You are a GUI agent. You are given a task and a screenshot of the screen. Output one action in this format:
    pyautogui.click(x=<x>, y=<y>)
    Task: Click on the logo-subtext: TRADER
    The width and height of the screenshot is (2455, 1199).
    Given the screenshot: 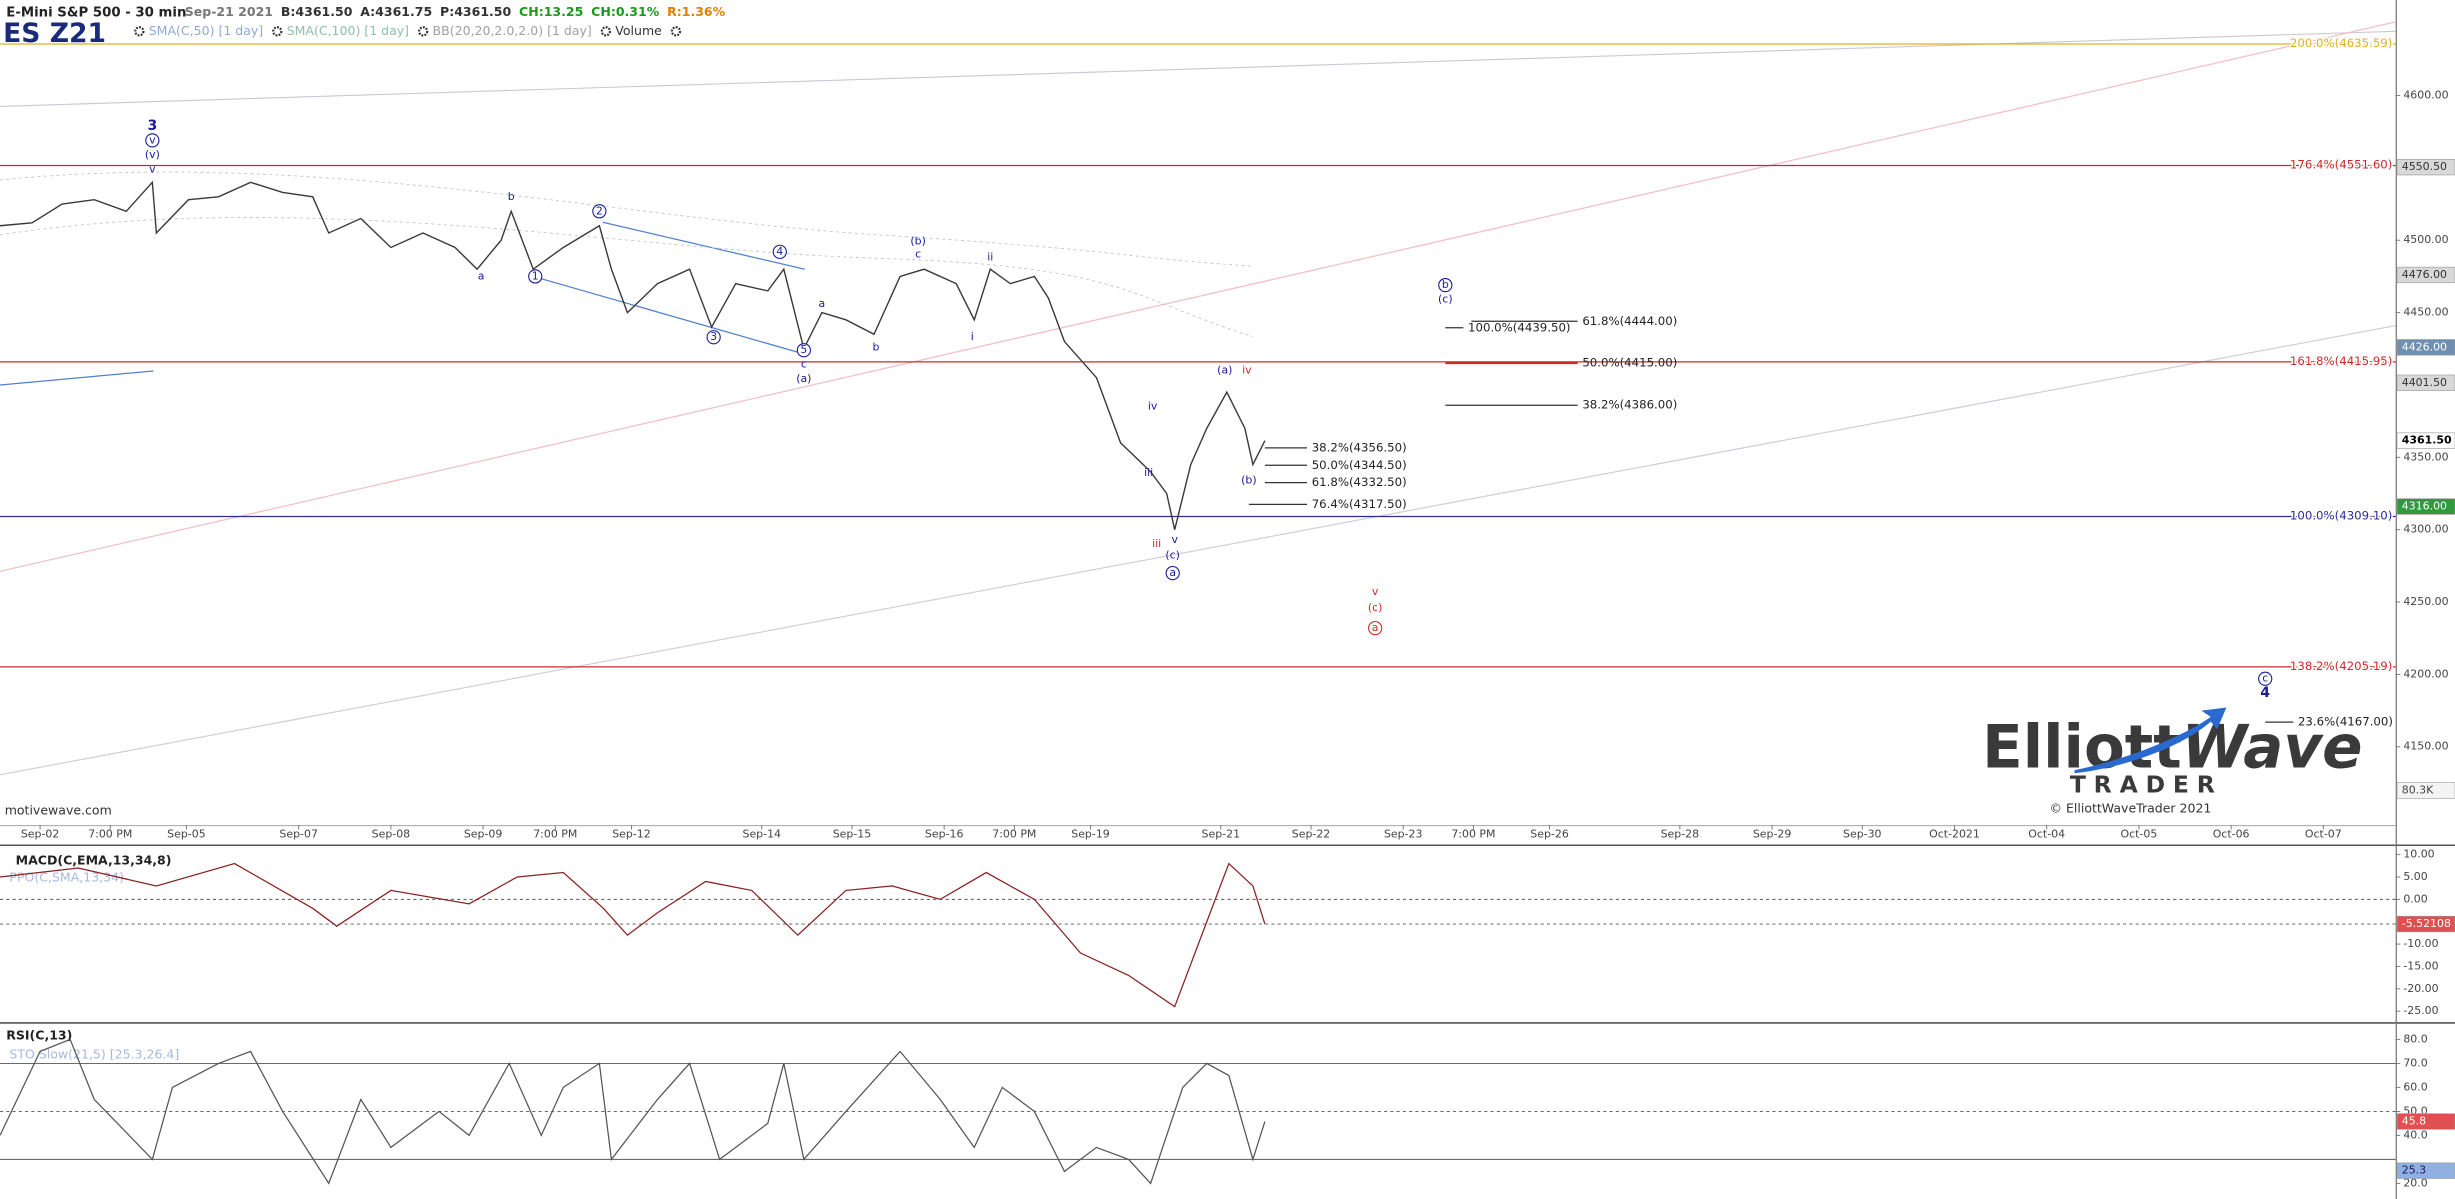 What is the action you would take?
    pyautogui.click(x=2146, y=784)
    